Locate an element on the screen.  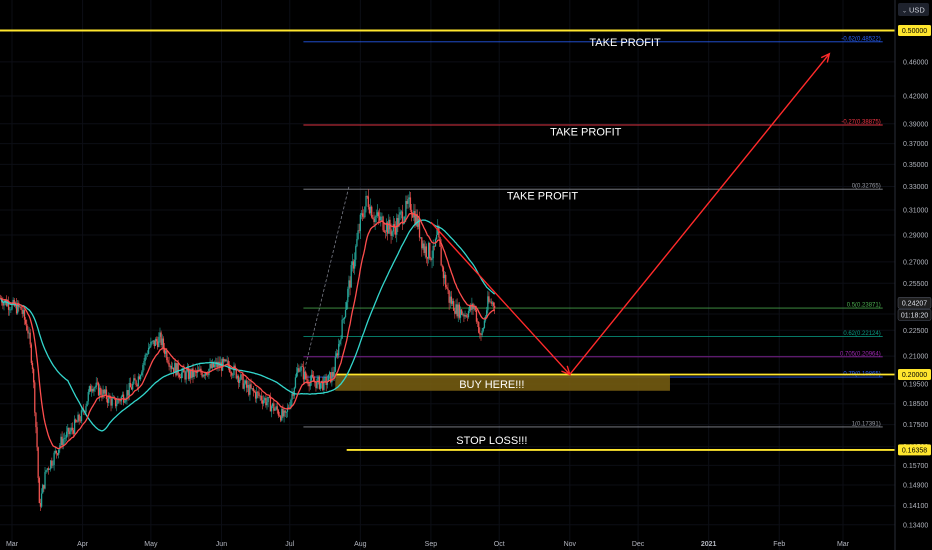
annotation-label: TAKE PROFIT is located at coordinates (586, 133).